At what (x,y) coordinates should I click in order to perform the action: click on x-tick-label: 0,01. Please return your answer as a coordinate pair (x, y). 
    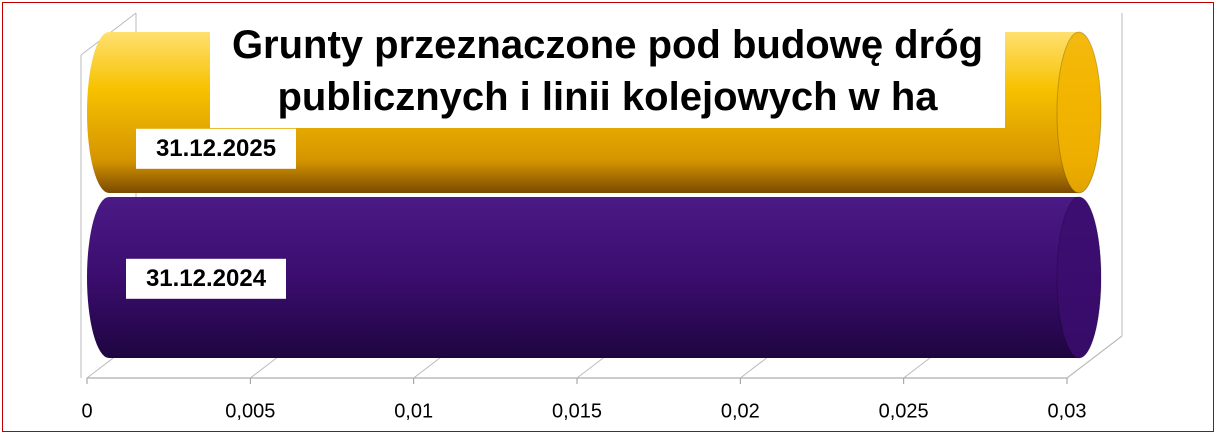
    Looking at the image, I should click on (413, 411).